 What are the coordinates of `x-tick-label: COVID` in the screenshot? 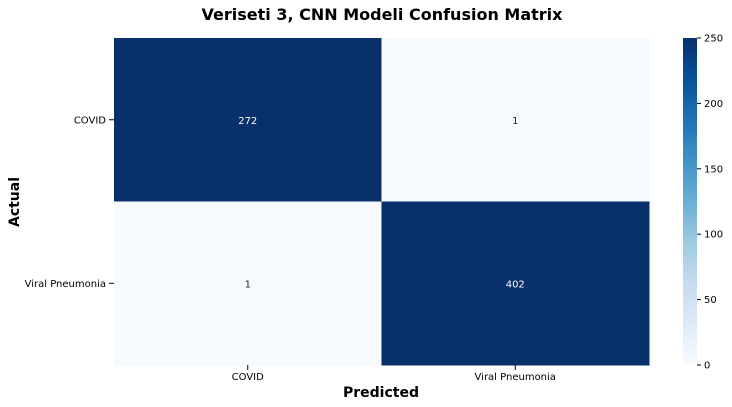 It's located at (248, 377).